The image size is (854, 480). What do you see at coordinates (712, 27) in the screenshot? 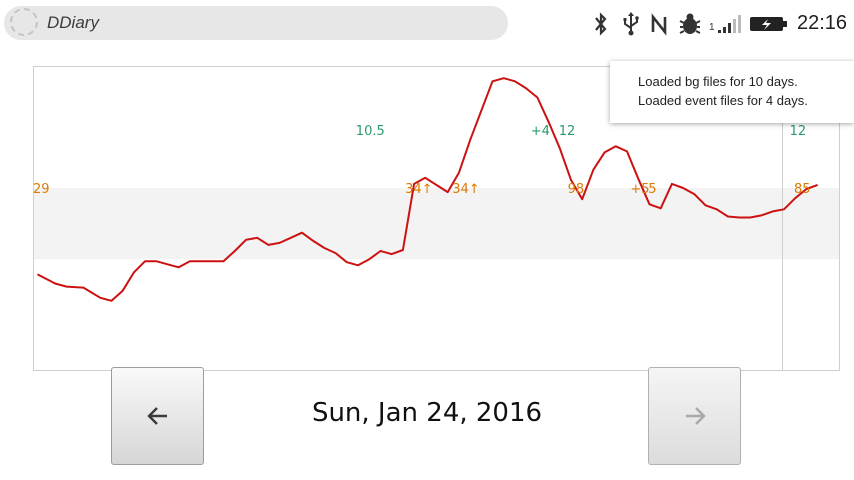
I see `sim-number: 1` at bounding box center [712, 27].